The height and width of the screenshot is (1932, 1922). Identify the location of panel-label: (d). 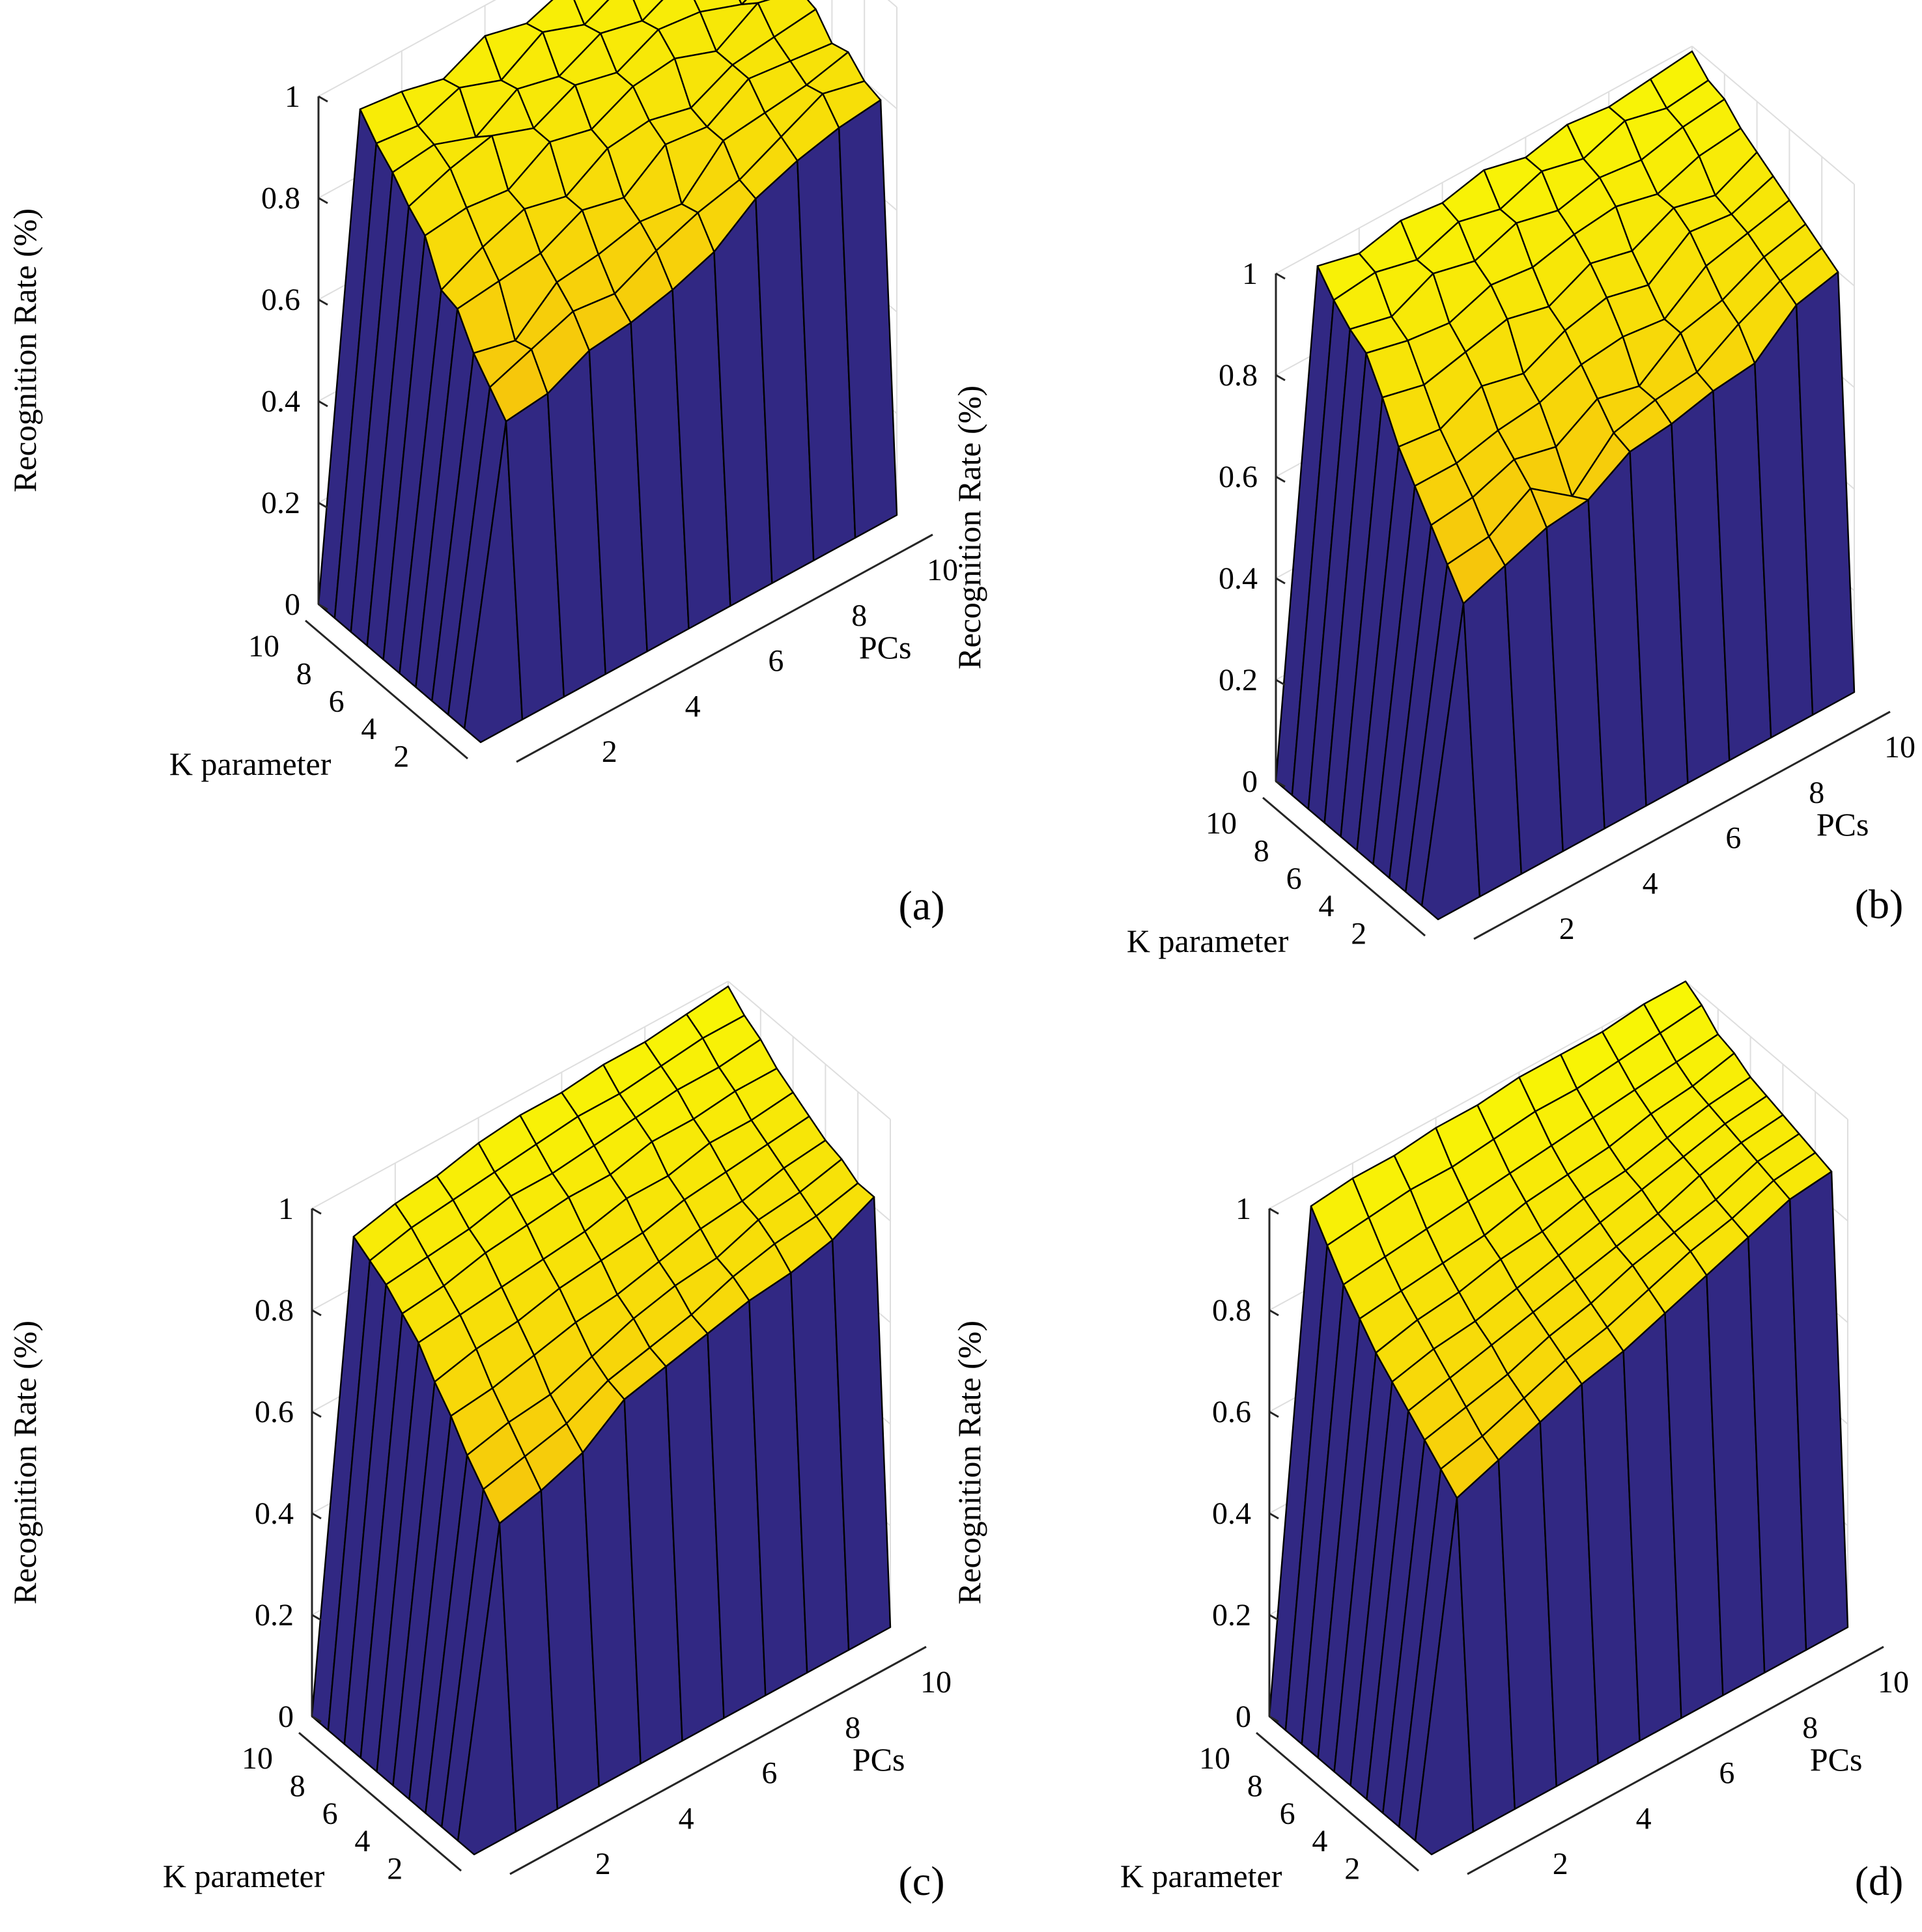
(1879, 1881).